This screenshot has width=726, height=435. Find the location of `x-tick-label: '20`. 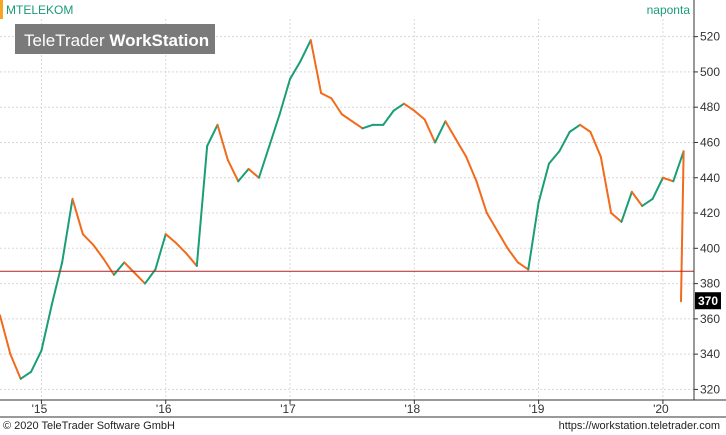

x-tick-label: '20 is located at coordinates (661, 409).